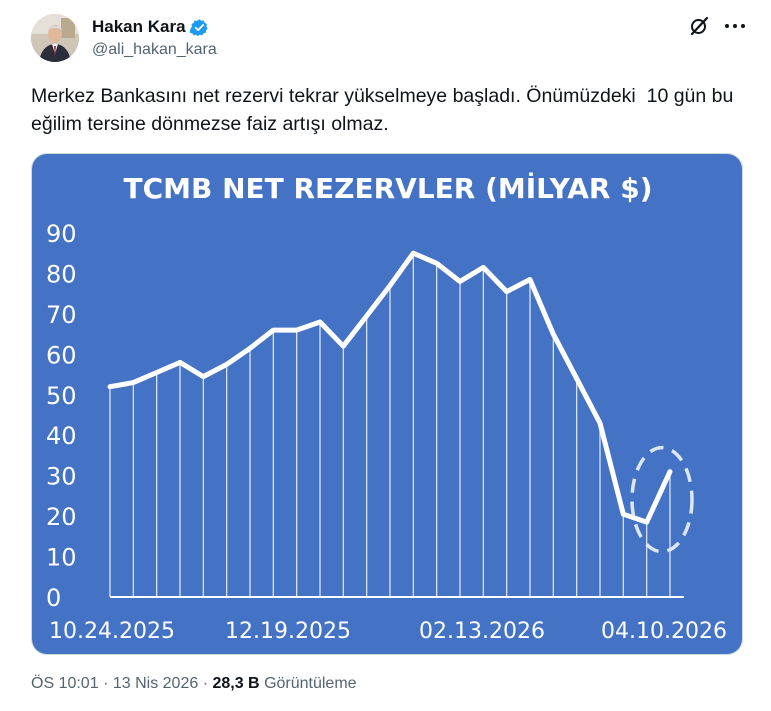  I want to click on y-tick-label: 20, so click(61, 517).